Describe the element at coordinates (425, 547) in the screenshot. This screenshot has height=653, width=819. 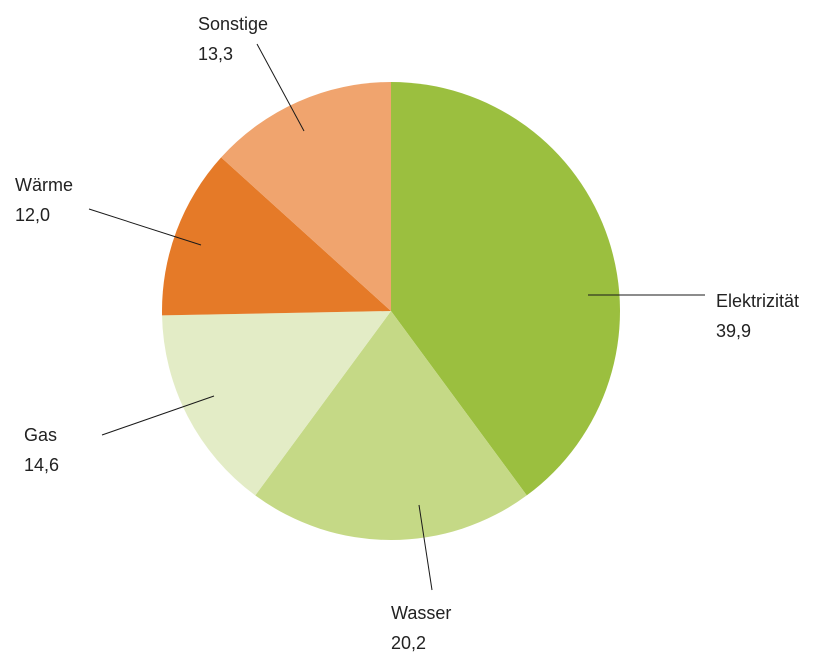
I see `leader-line-wasser` at that location.